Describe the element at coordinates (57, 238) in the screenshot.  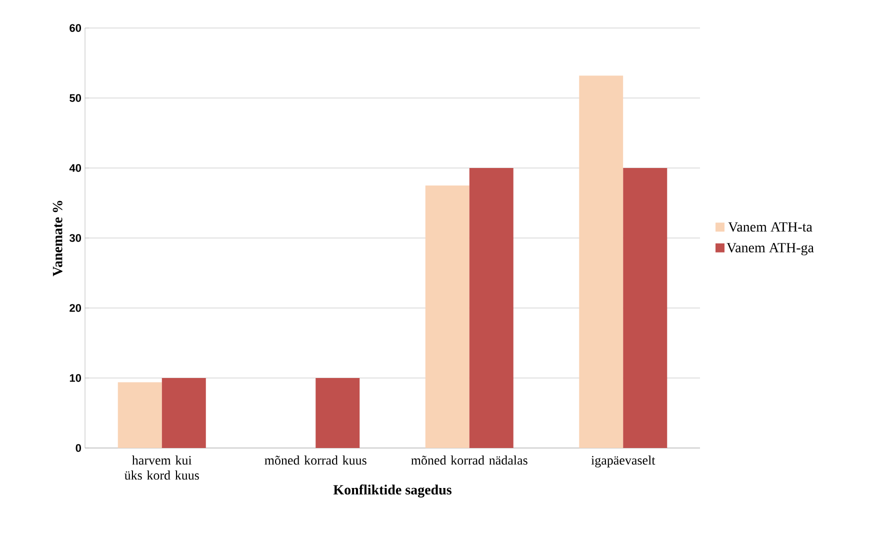
I see `y-axis-title: Vanemate %` at that location.